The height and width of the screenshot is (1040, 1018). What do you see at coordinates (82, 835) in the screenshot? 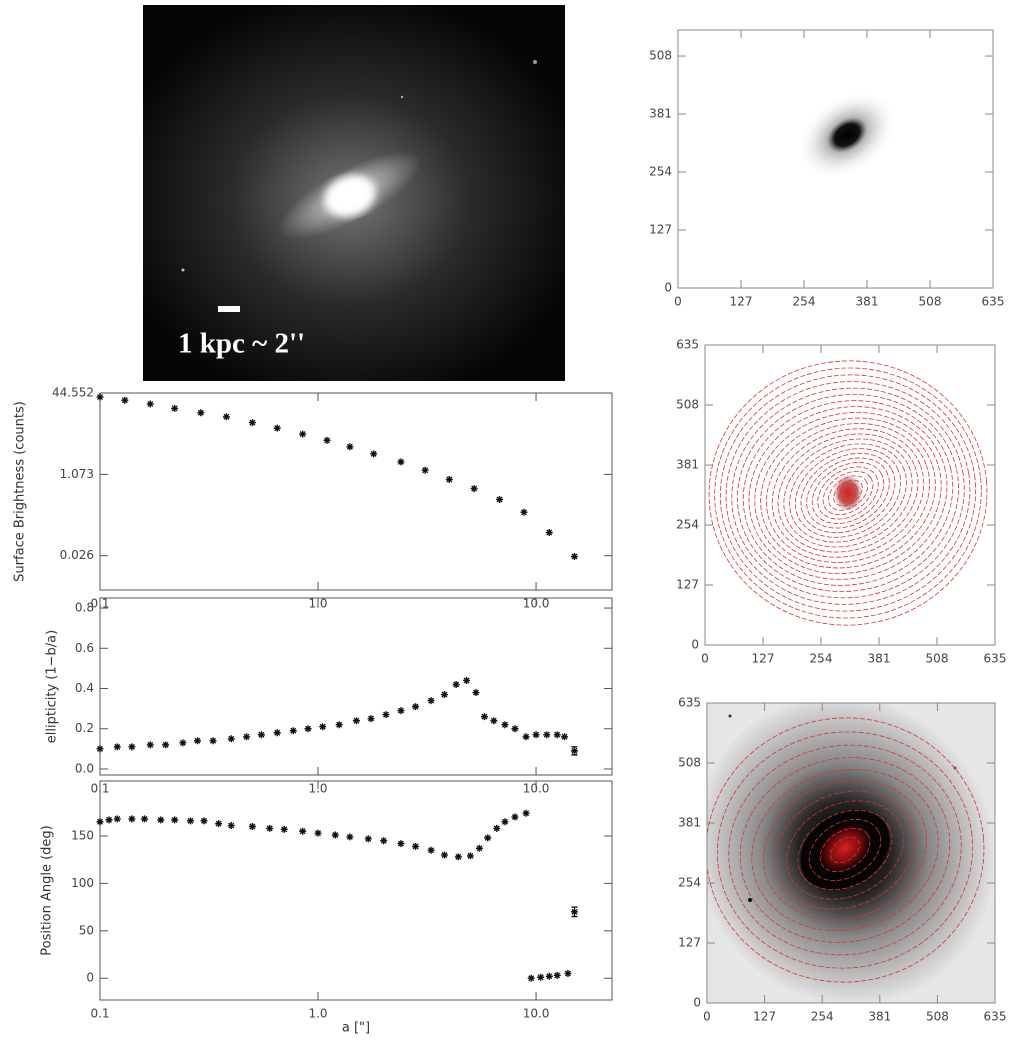
I see `y-tick-label: 150` at bounding box center [82, 835].